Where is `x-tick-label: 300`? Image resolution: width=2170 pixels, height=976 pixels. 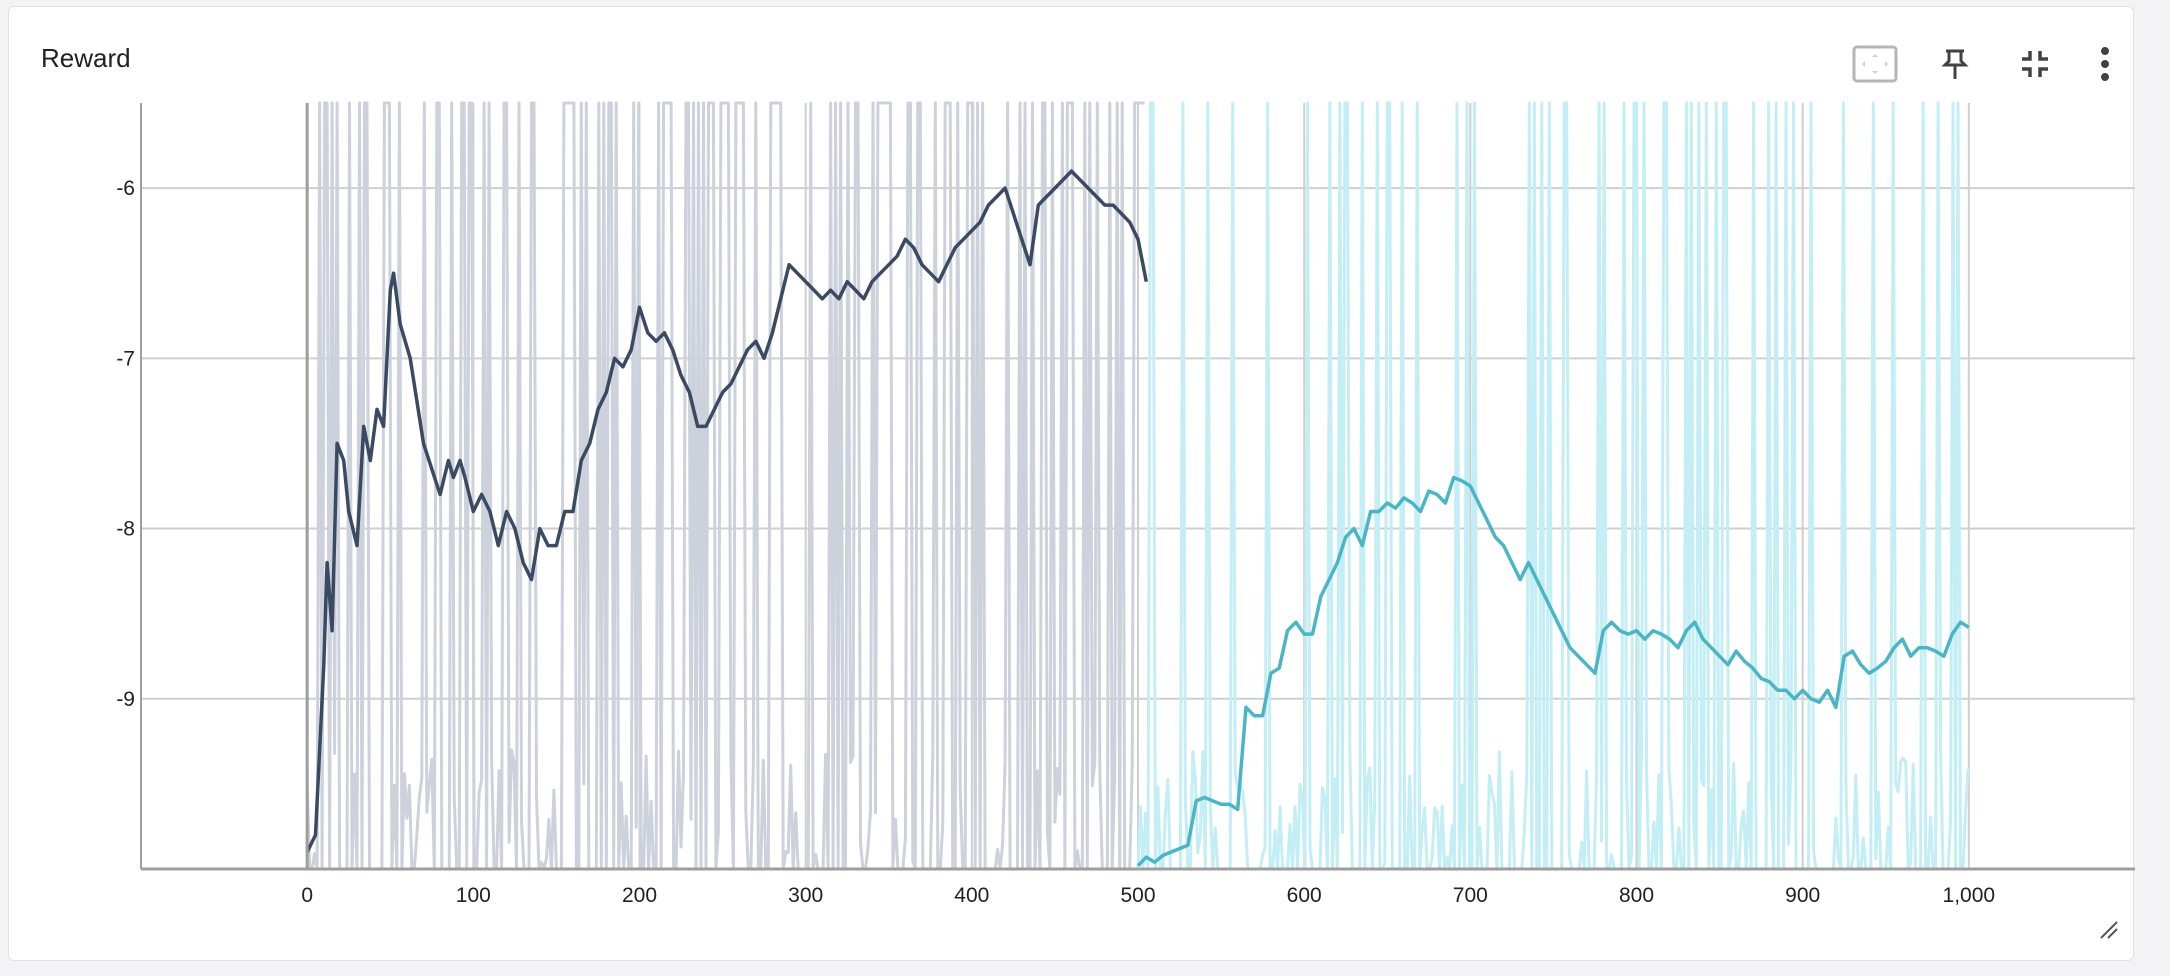 x-tick-label: 300 is located at coordinates (805, 895).